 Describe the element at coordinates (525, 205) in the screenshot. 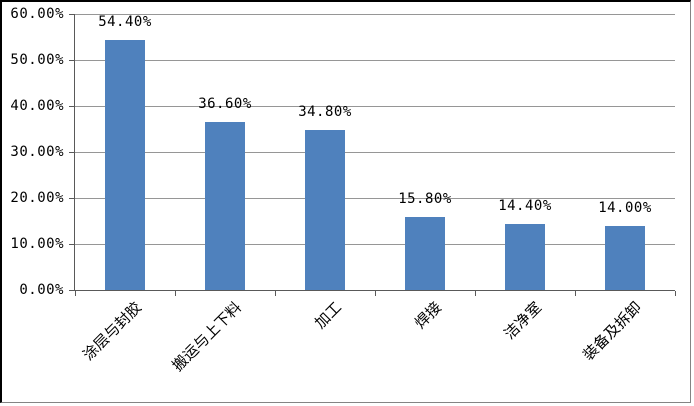

I see `bar-value-label: 14.40%` at that location.